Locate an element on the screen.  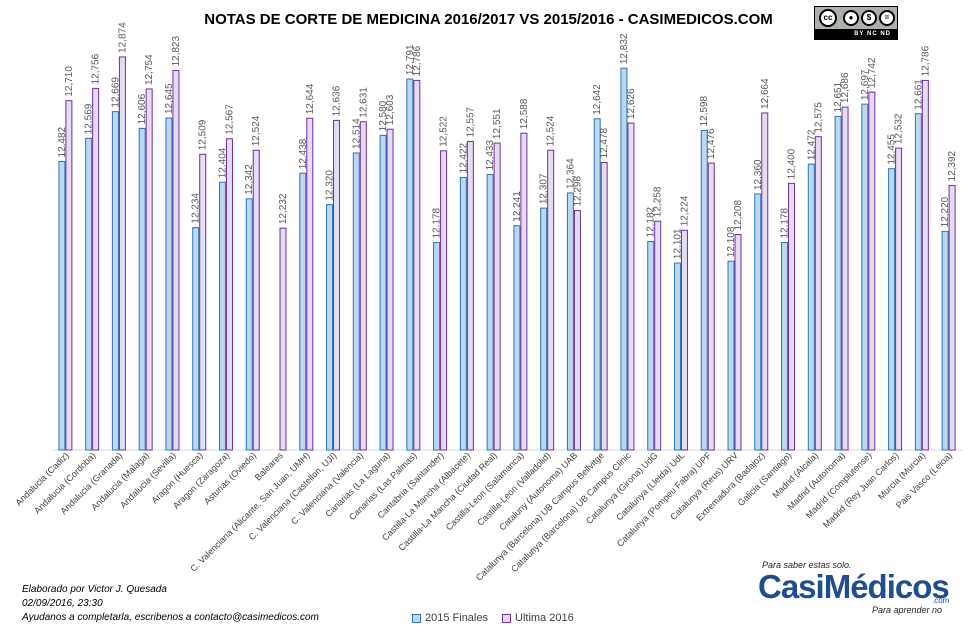
data-label: 12,754 is located at coordinates (149, 69).